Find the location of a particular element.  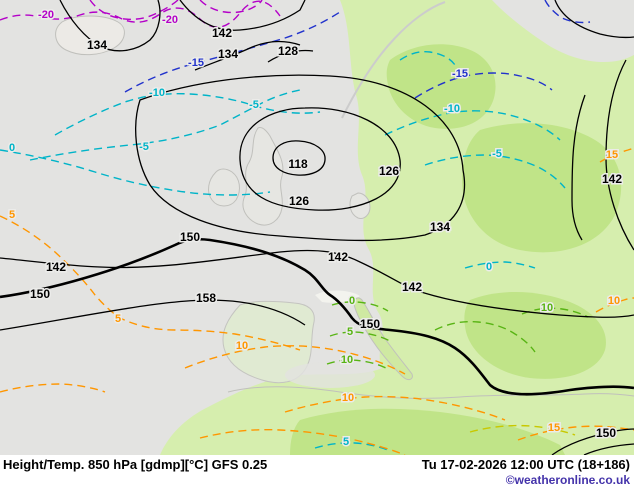

temp-contours-magenta is located at coordinates (140, 14).